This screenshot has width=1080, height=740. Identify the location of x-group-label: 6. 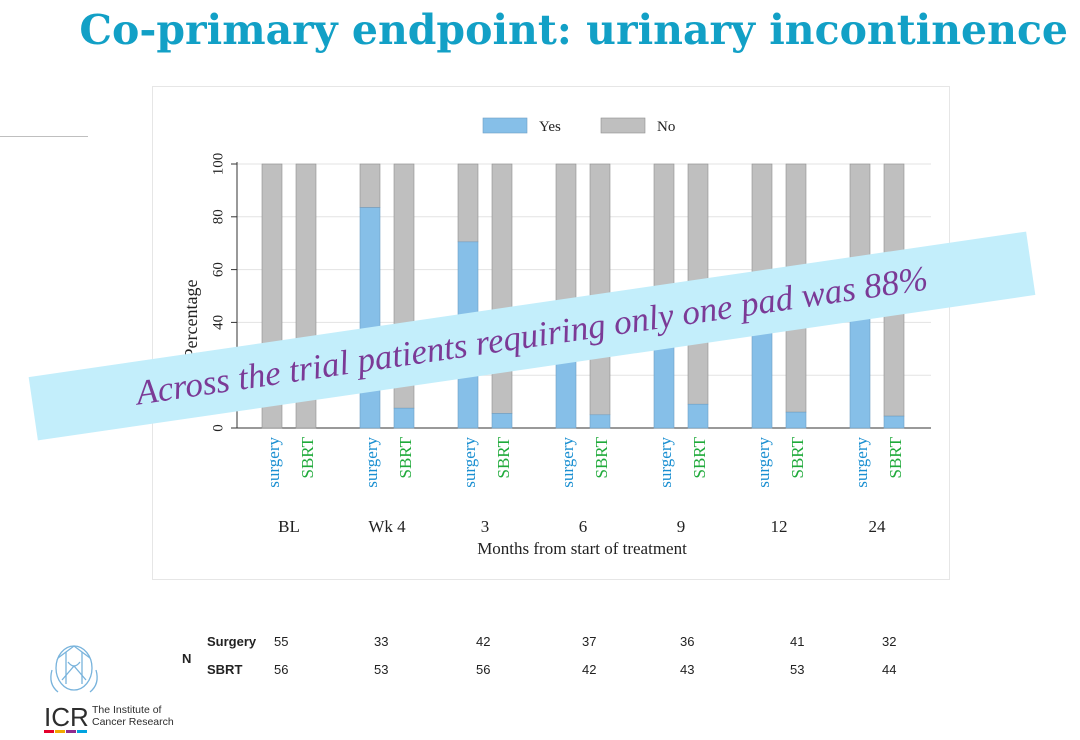
(583, 526).